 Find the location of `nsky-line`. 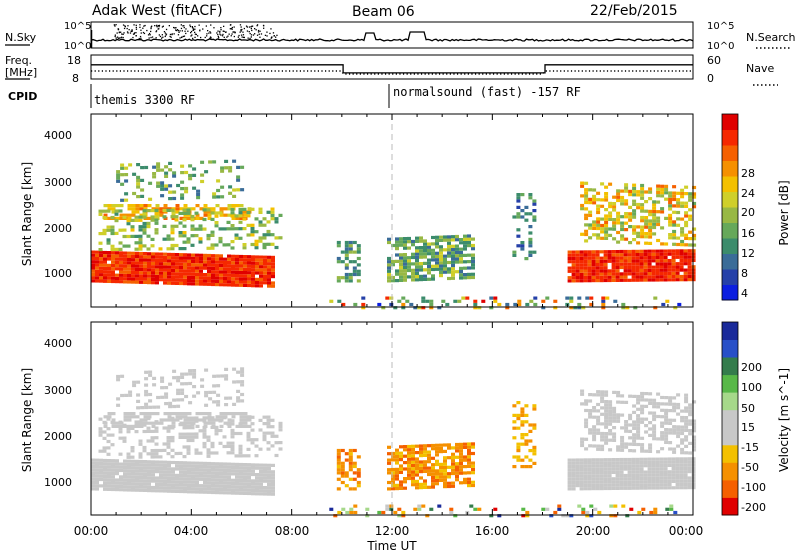

nsky-line is located at coordinates (392, 36).